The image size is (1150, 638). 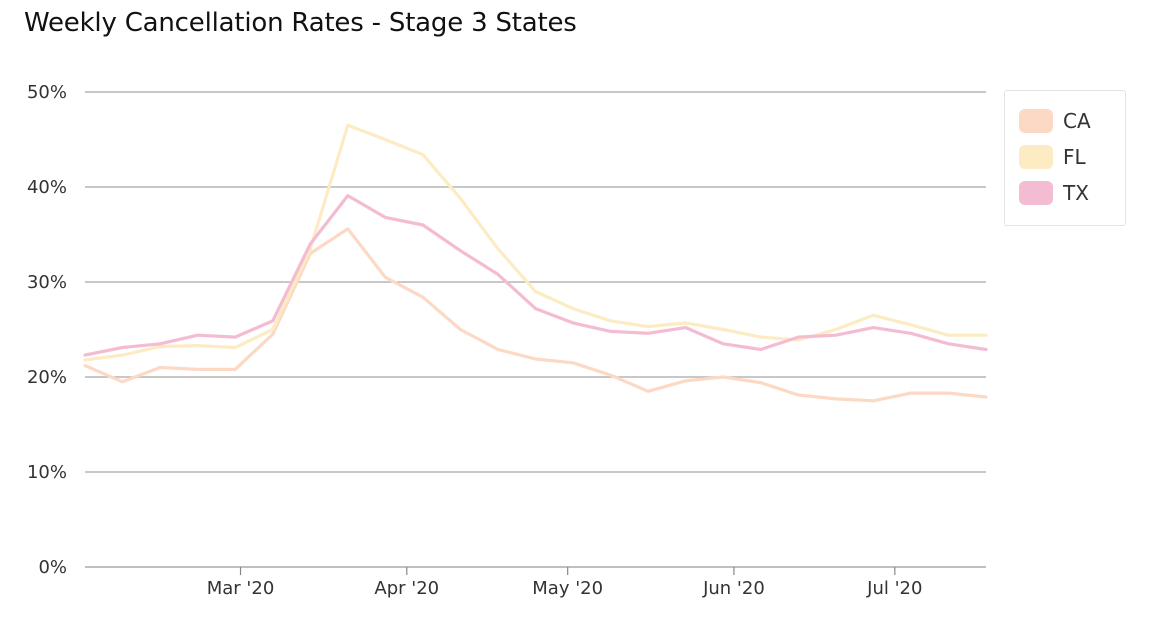 What do you see at coordinates (47, 187) in the screenshot?
I see `y-tick-label: 40%` at bounding box center [47, 187].